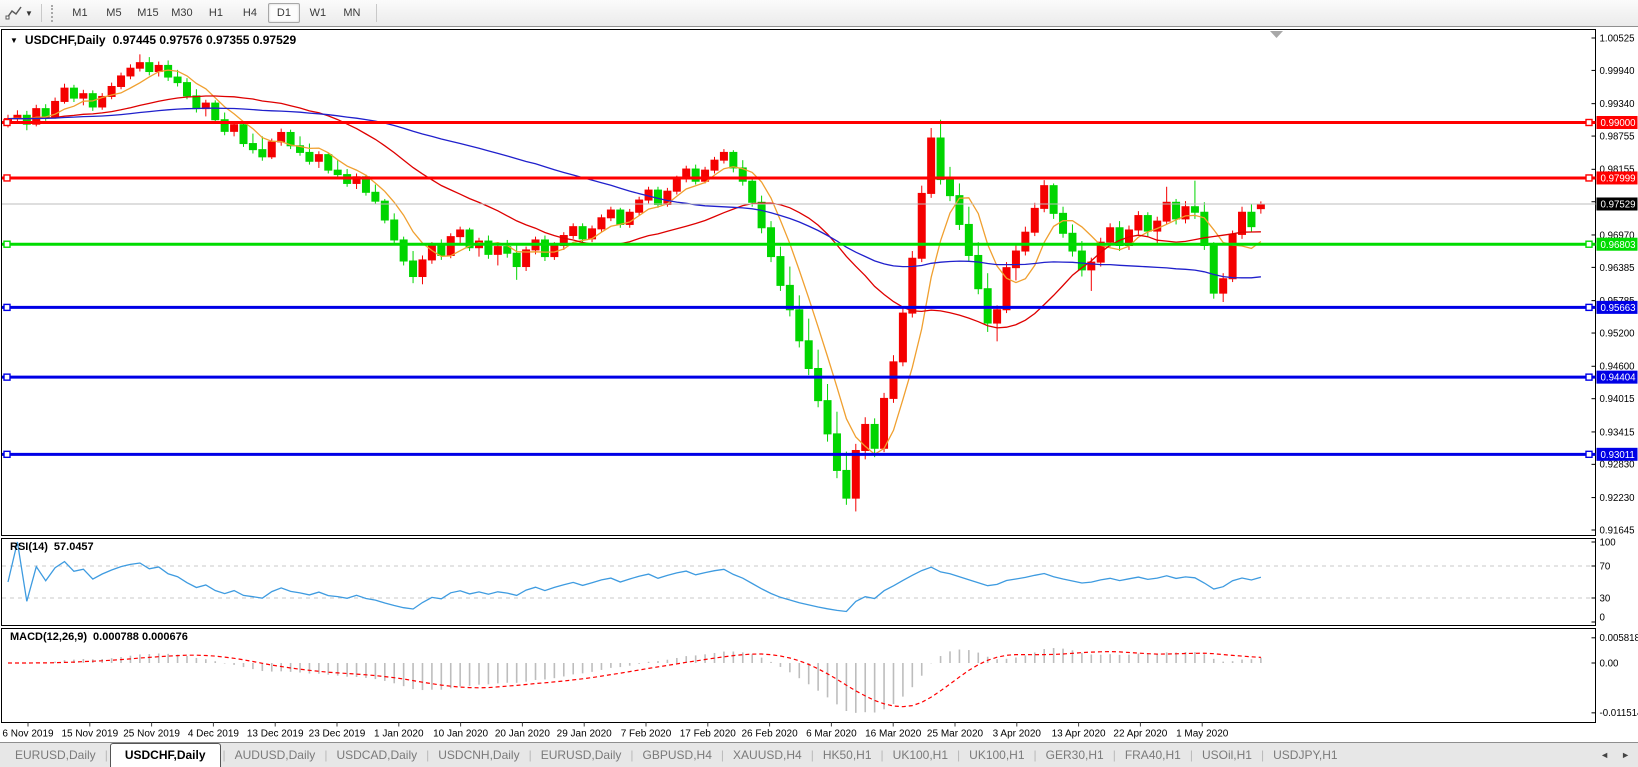 The image size is (1638, 767). What do you see at coordinates (819, 13) in the screenshot?
I see `timeframe-toolbar: ▼ M1 M5 M15 M30 H1 H4 D1 W1 MN` at bounding box center [819, 13].